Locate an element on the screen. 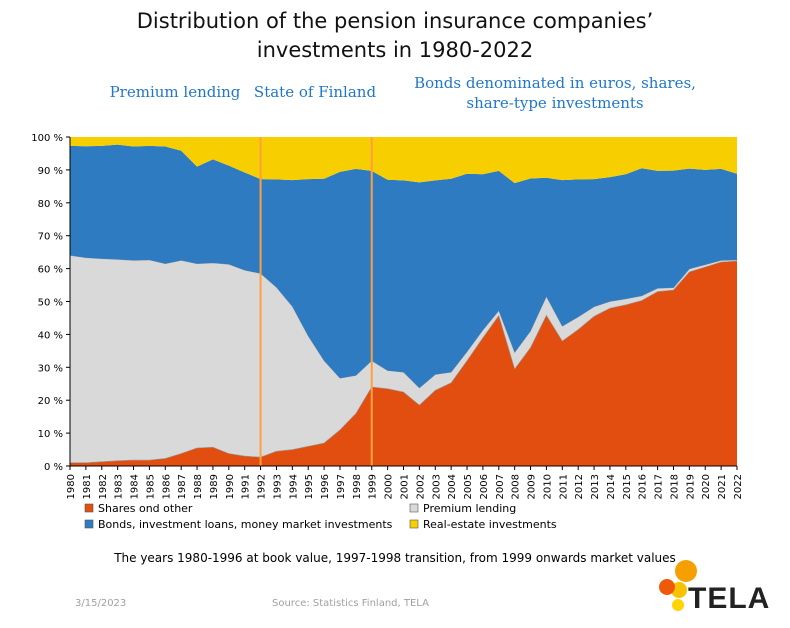  x-tick-label: 1993 is located at coordinates (277, 486).